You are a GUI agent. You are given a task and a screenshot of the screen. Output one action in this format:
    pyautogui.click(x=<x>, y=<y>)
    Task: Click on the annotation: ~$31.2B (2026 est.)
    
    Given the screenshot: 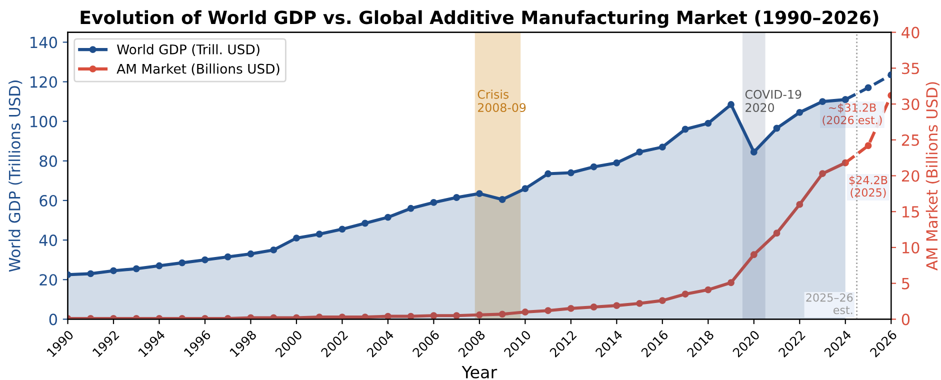 What is the action you would take?
    pyautogui.click(x=852, y=114)
    